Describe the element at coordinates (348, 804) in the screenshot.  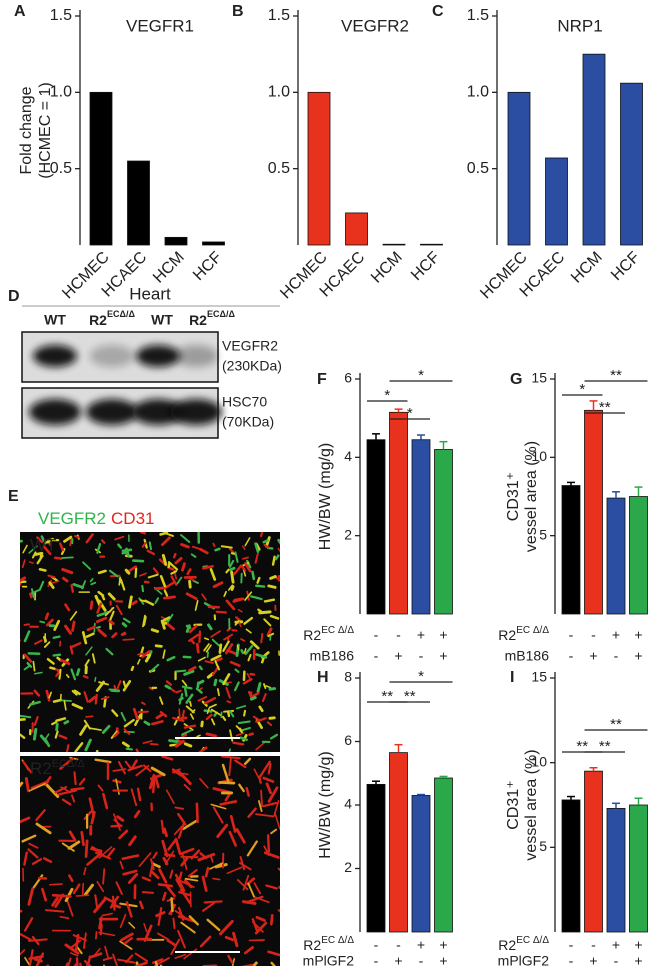
I see `y-tick-label: 4` at that location.